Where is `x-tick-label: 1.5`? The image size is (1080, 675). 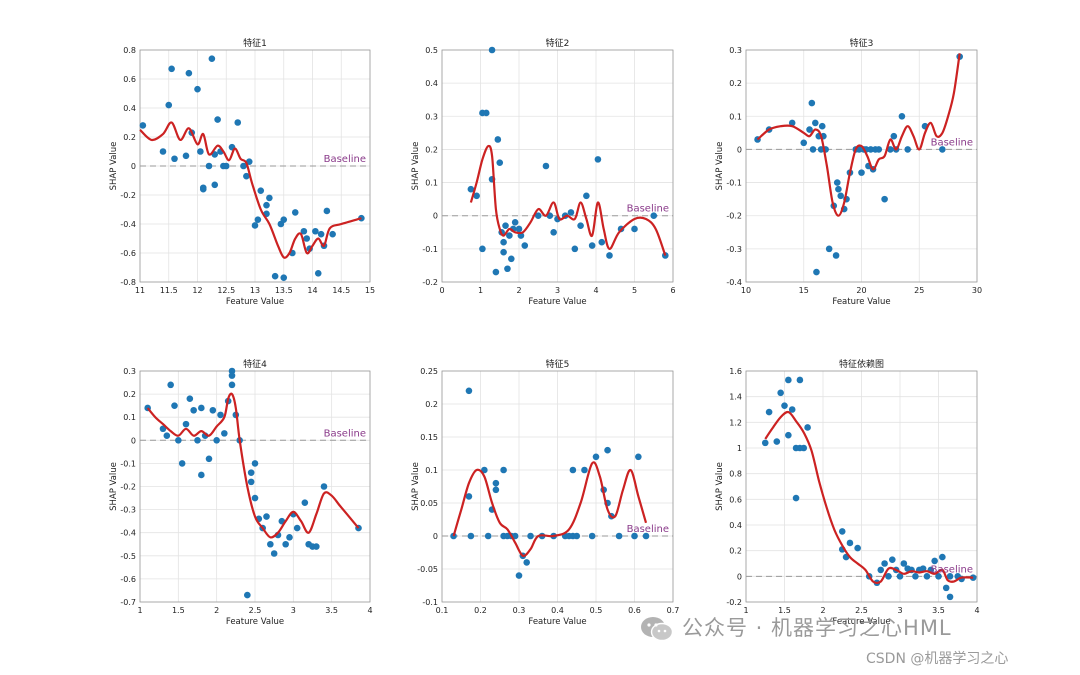 x-tick-label: 1.5 is located at coordinates (178, 610).